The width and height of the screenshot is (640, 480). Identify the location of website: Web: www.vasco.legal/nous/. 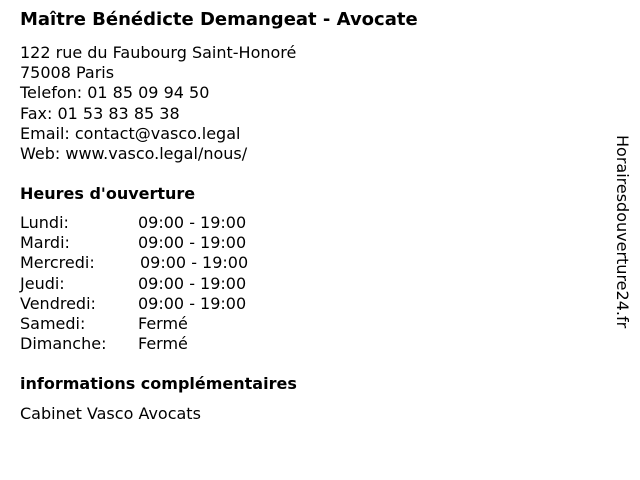
(134, 154).